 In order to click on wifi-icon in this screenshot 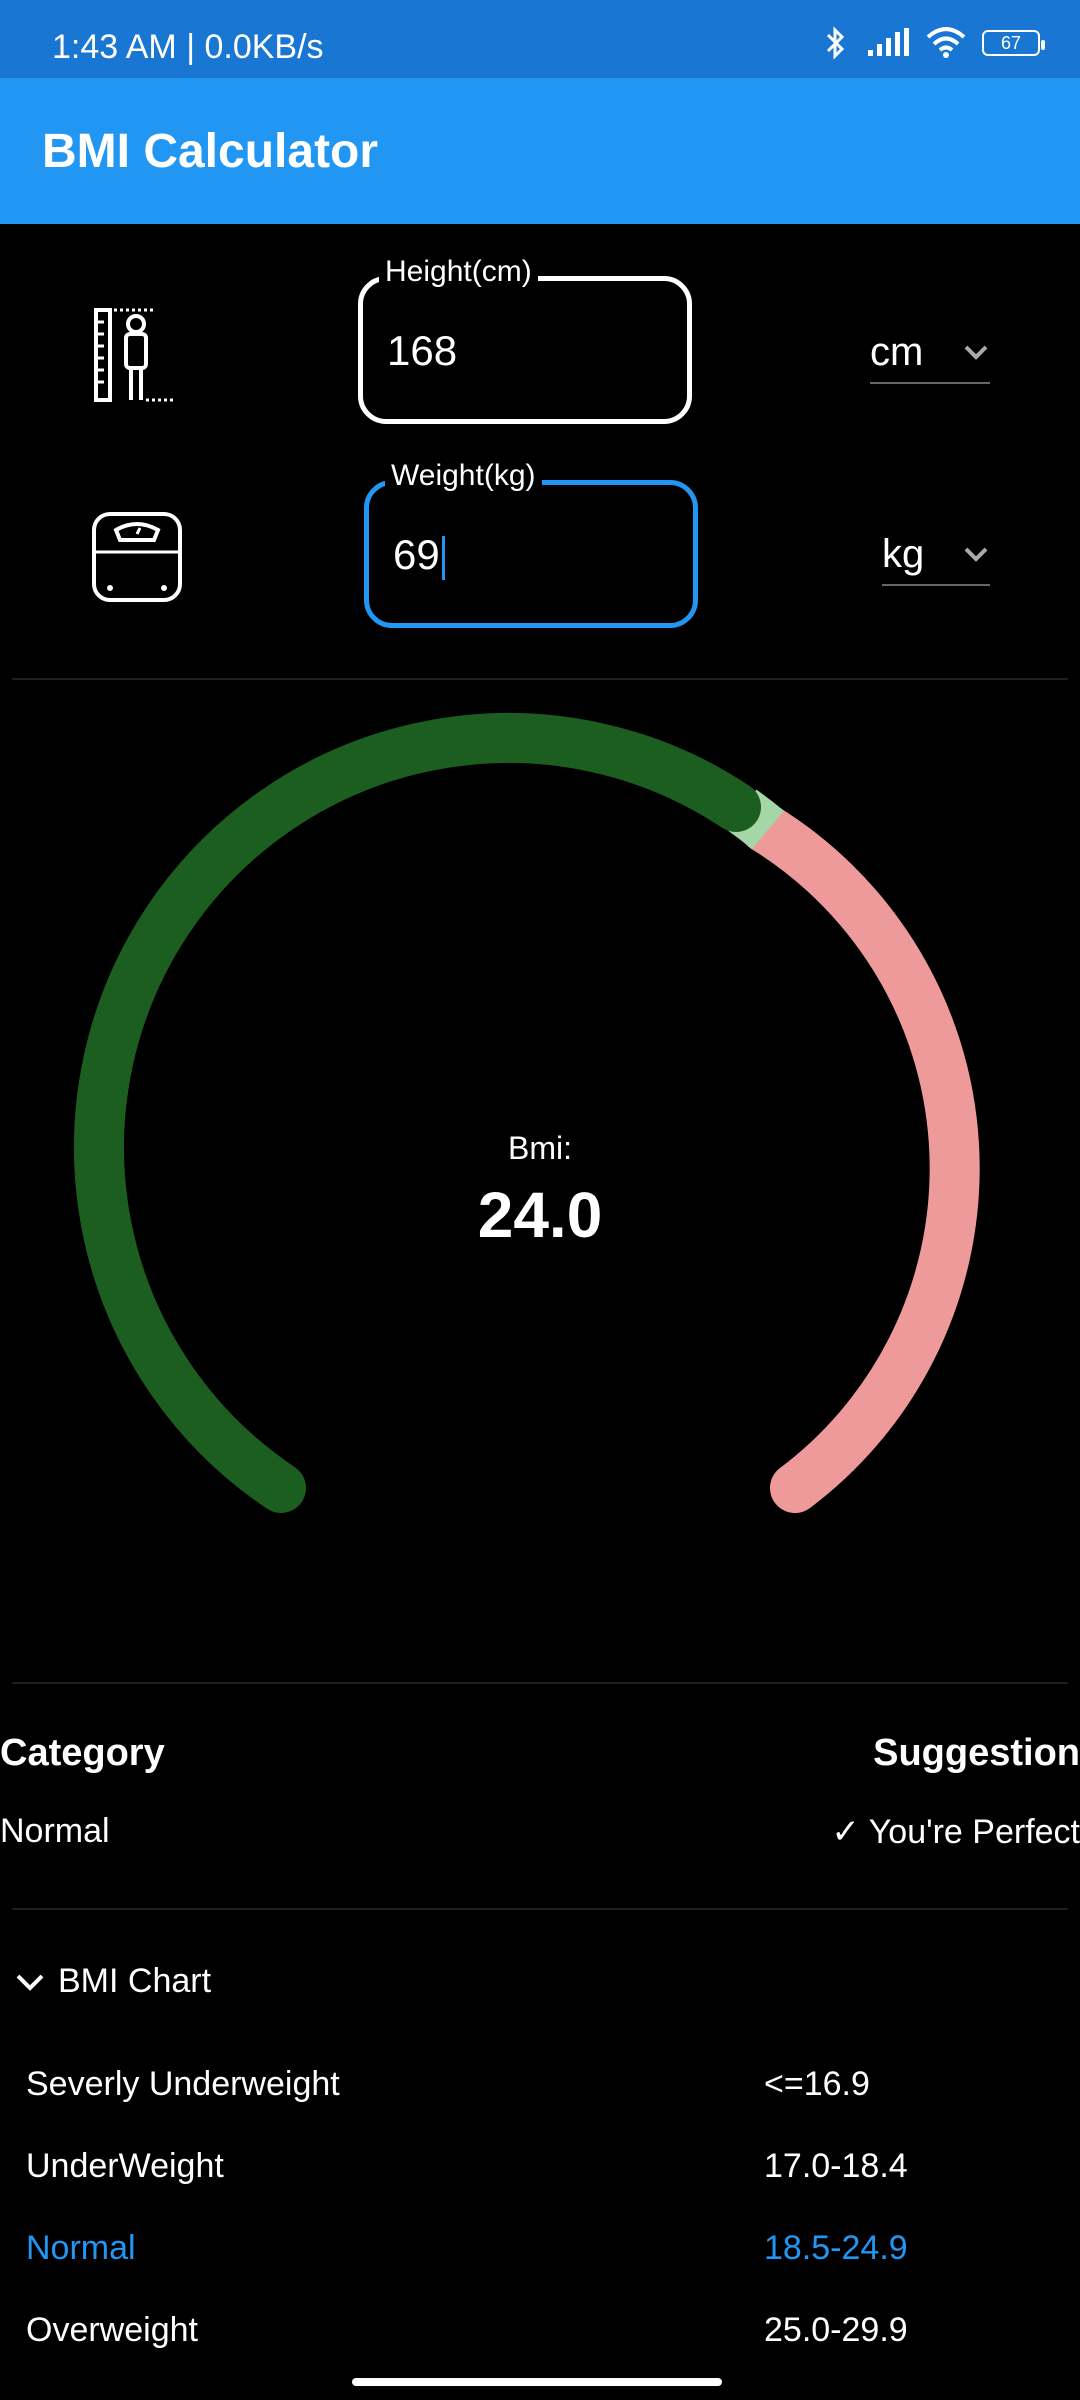, I will do `click(946, 42)`.